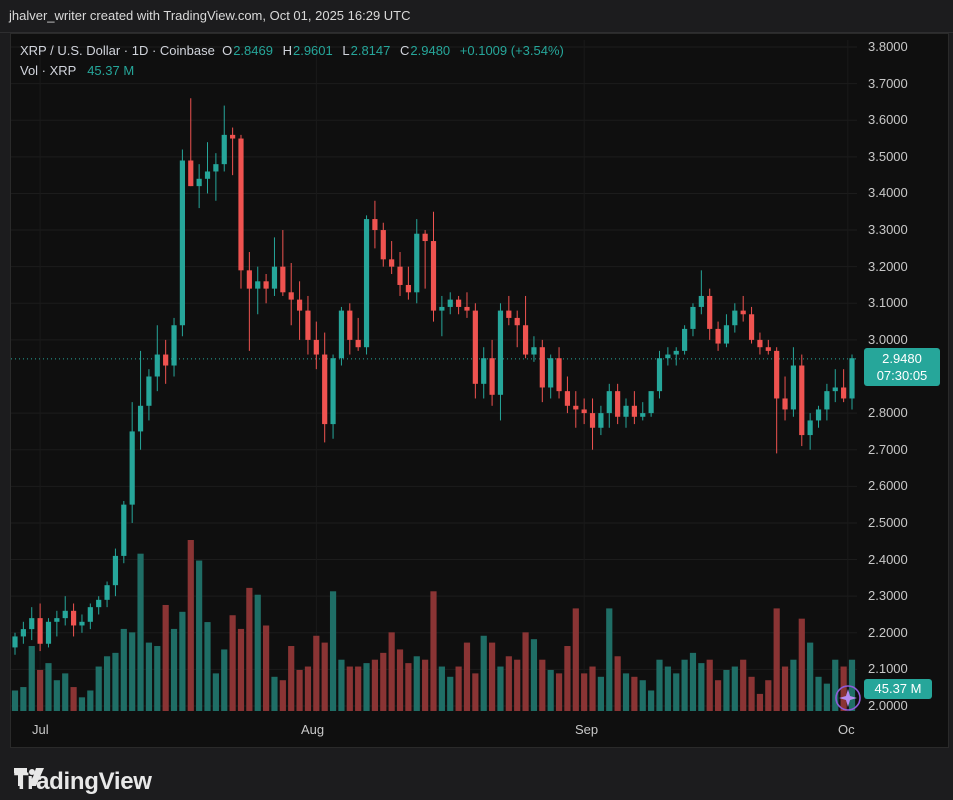  Describe the element at coordinates (888, 83) in the screenshot. I see `y-tick-label: 3.7000` at that location.